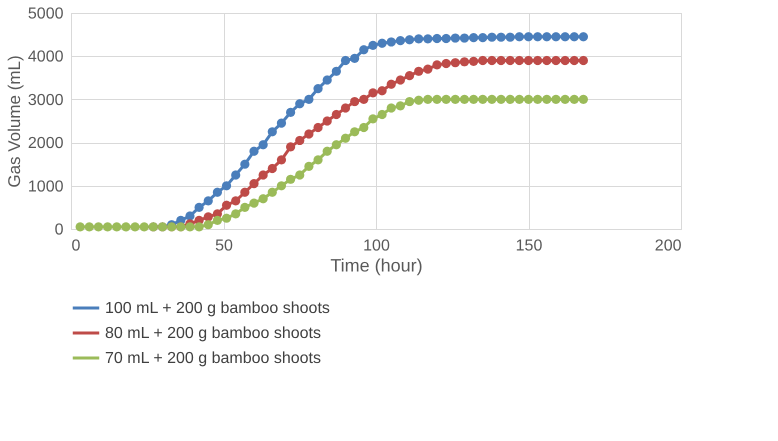  Describe the element at coordinates (224, 246) in the screenshot. I see `x-tick-label: 50` at that location.